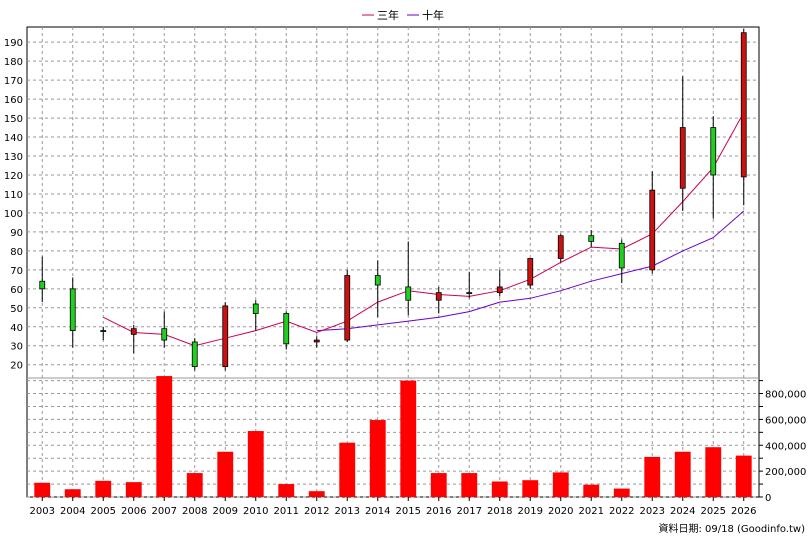  What do you see at coordinates (785, 472) in the screenshot?
I see `volume-tick-label: 200,000` at bounding box center [785, 472].